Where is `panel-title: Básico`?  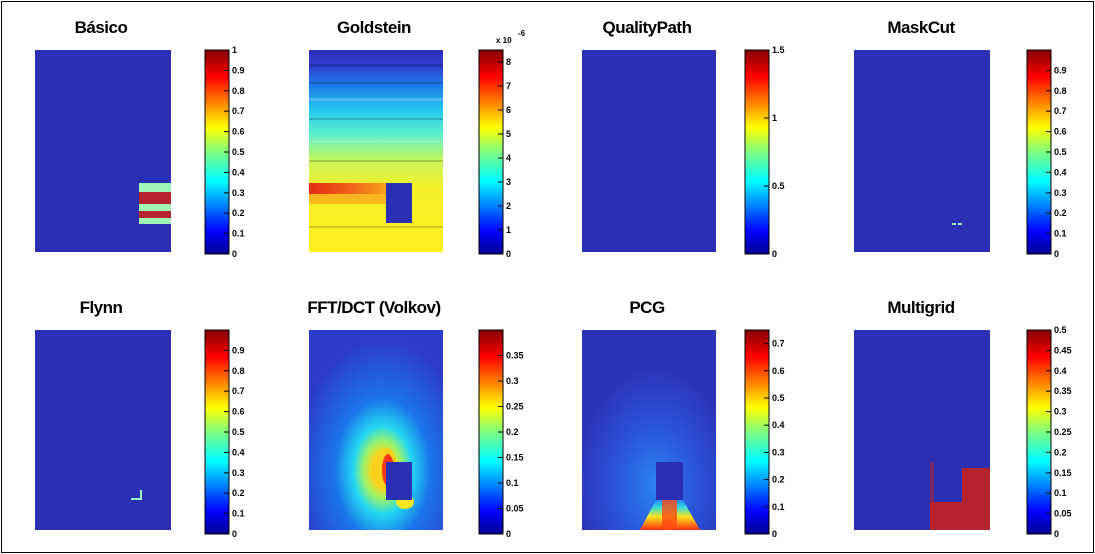
panel-title: Básico is located at coordinates (101, 27).